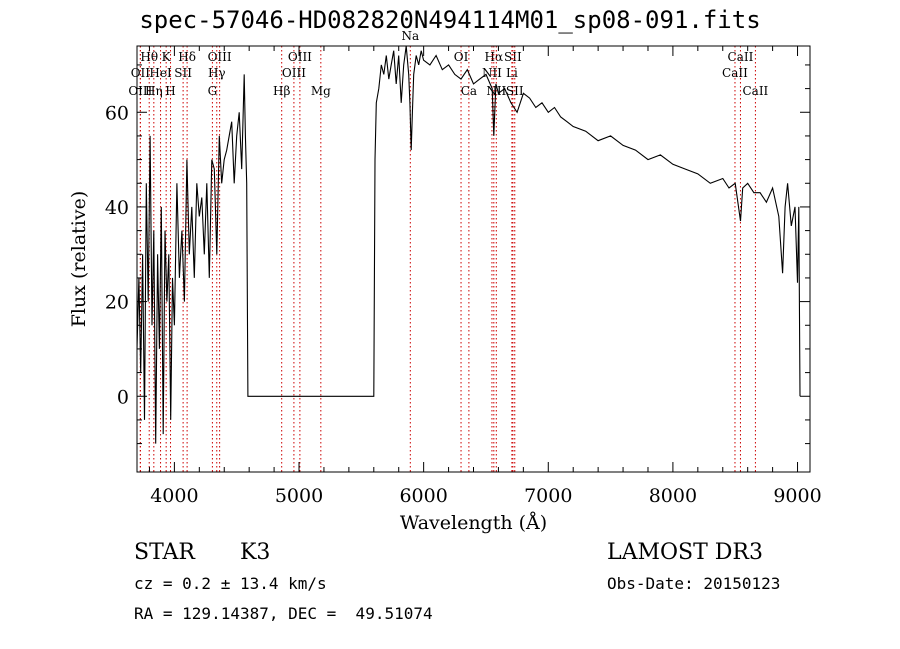  I want to click on line-label: Hδ, so click(187, 57).